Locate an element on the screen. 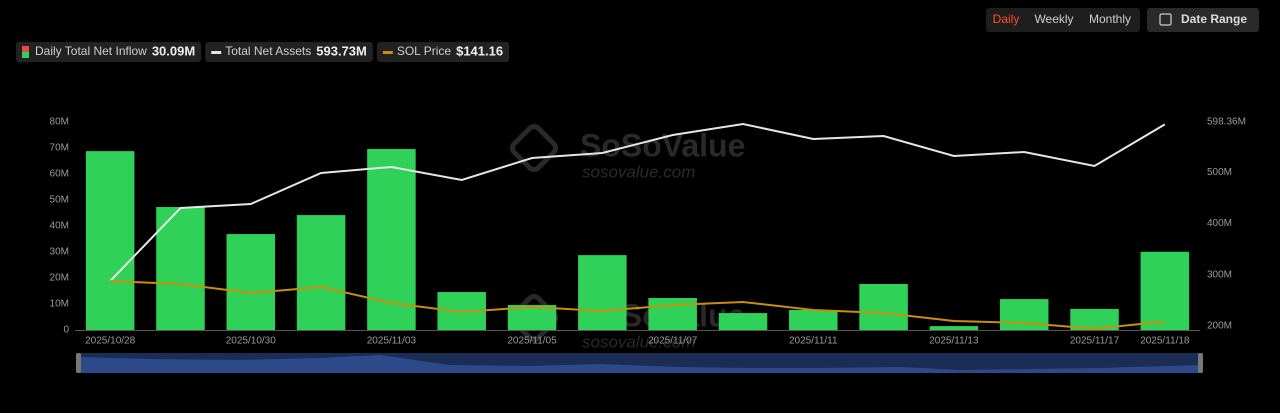  navigator-area is located at coordinates (640, 364).